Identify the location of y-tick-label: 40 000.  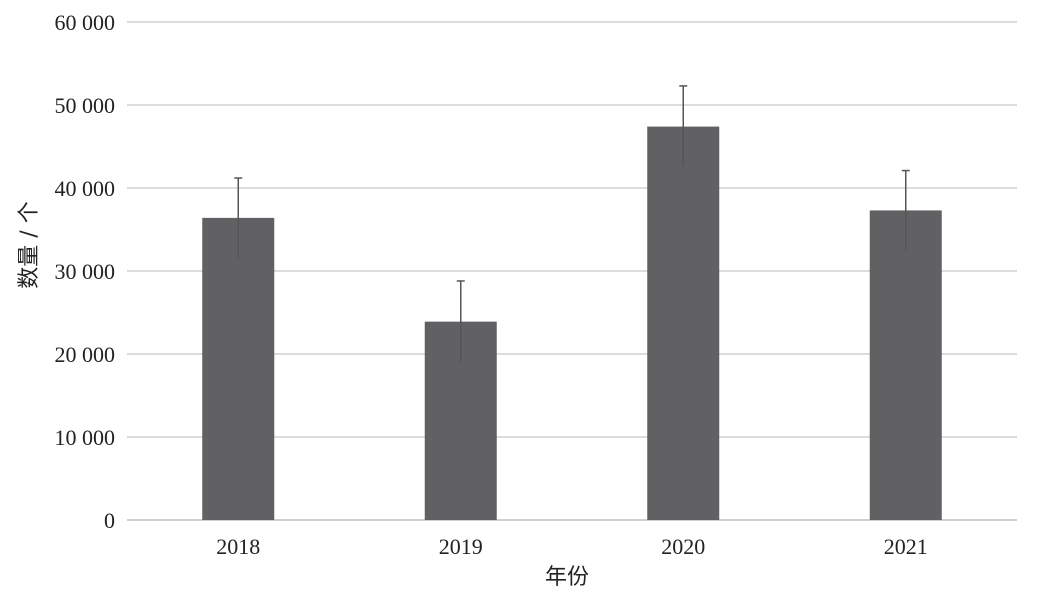
(85, 188).